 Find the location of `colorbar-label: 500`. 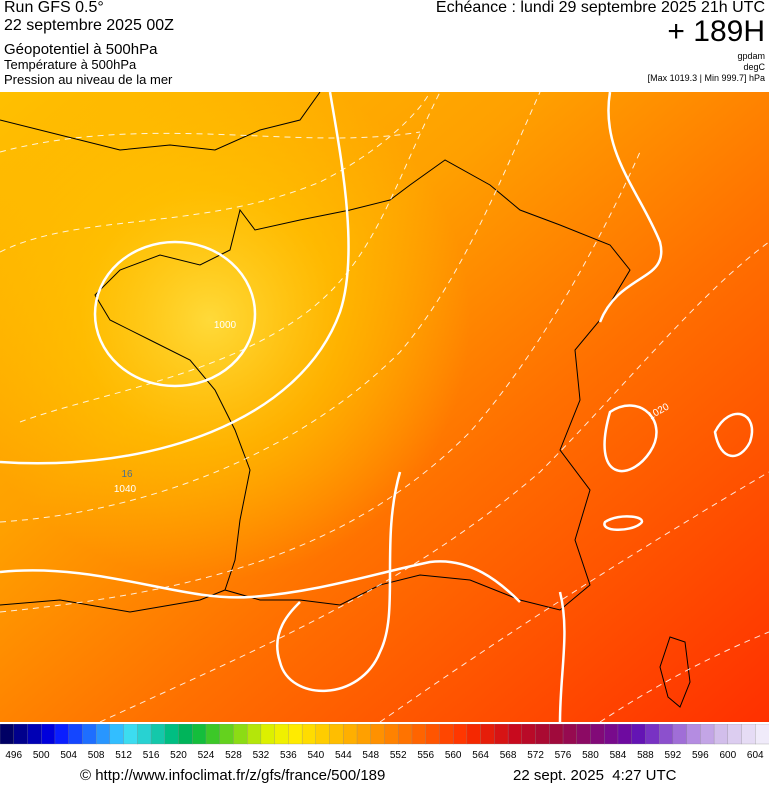

colorbar-label: 500 is located at coordinates (41, 755).